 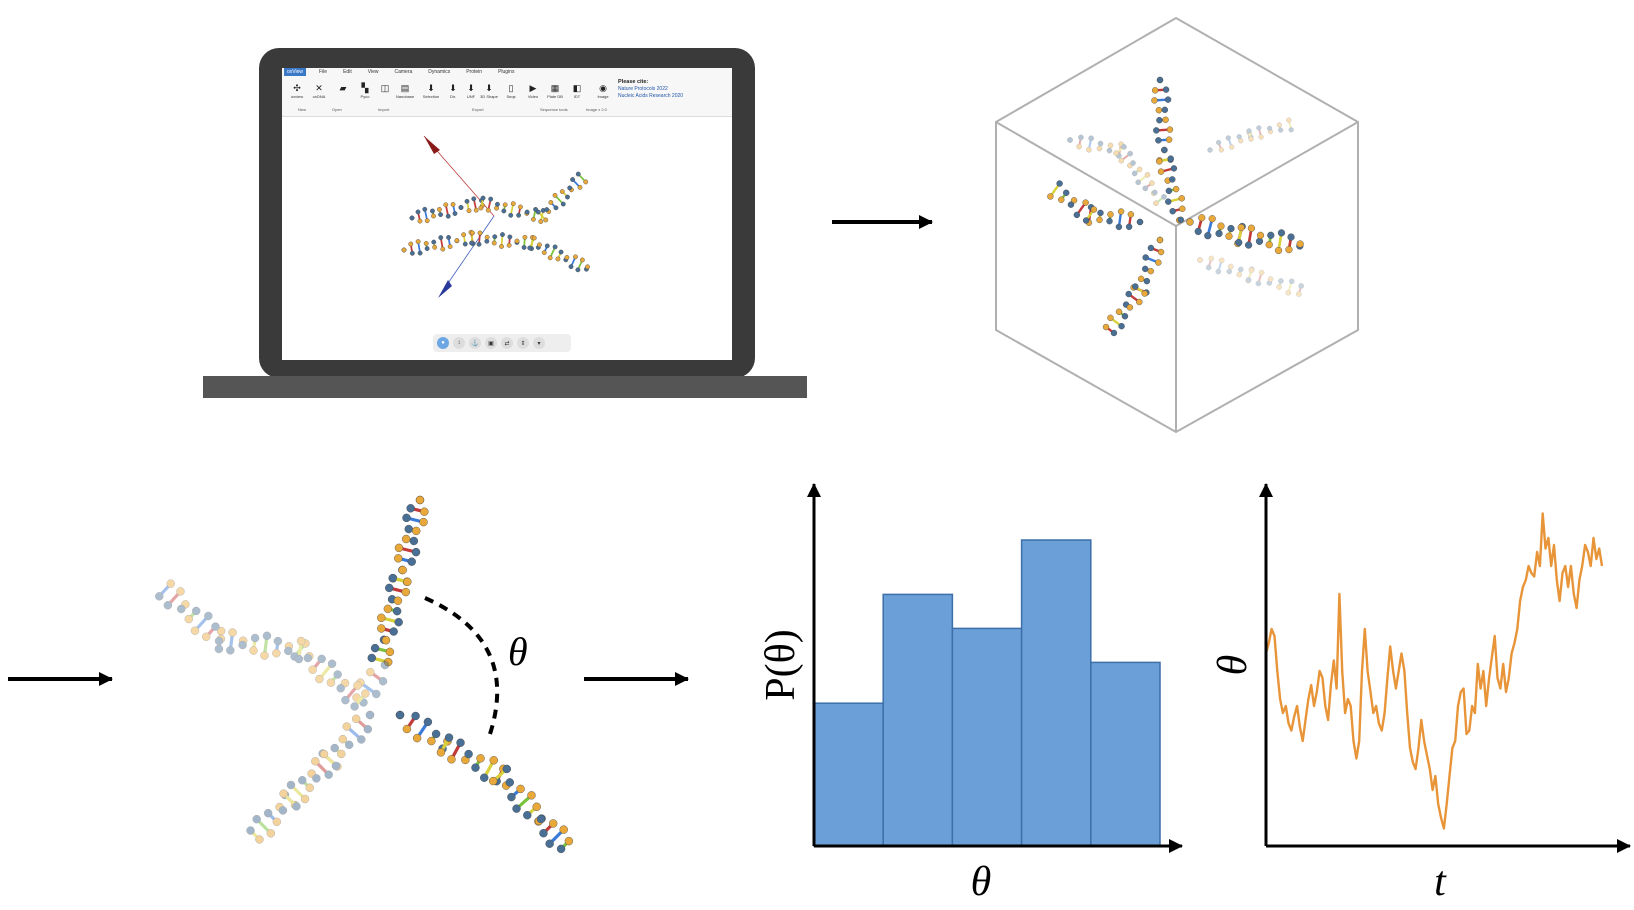 I want to click on group-label: Export, so click(x=478, y=109).